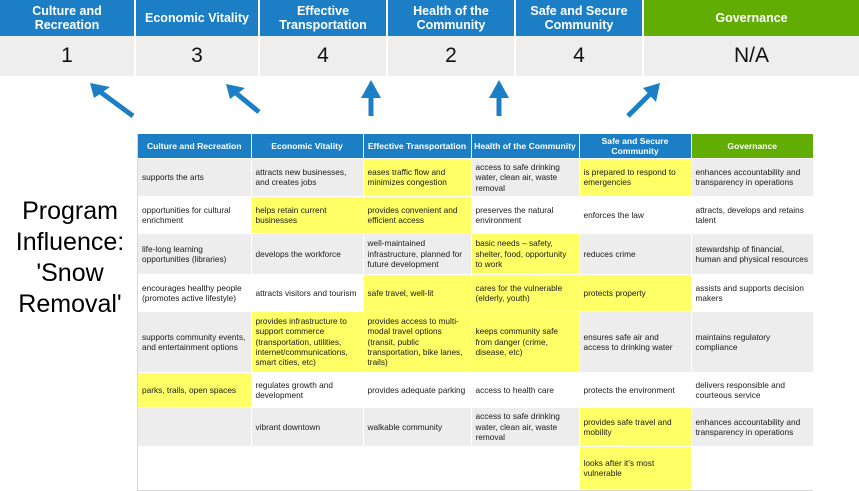  Describe the element at coordinates (751, 18) in the screenshot. I see `score-band-header-governance: Governance` at that location.